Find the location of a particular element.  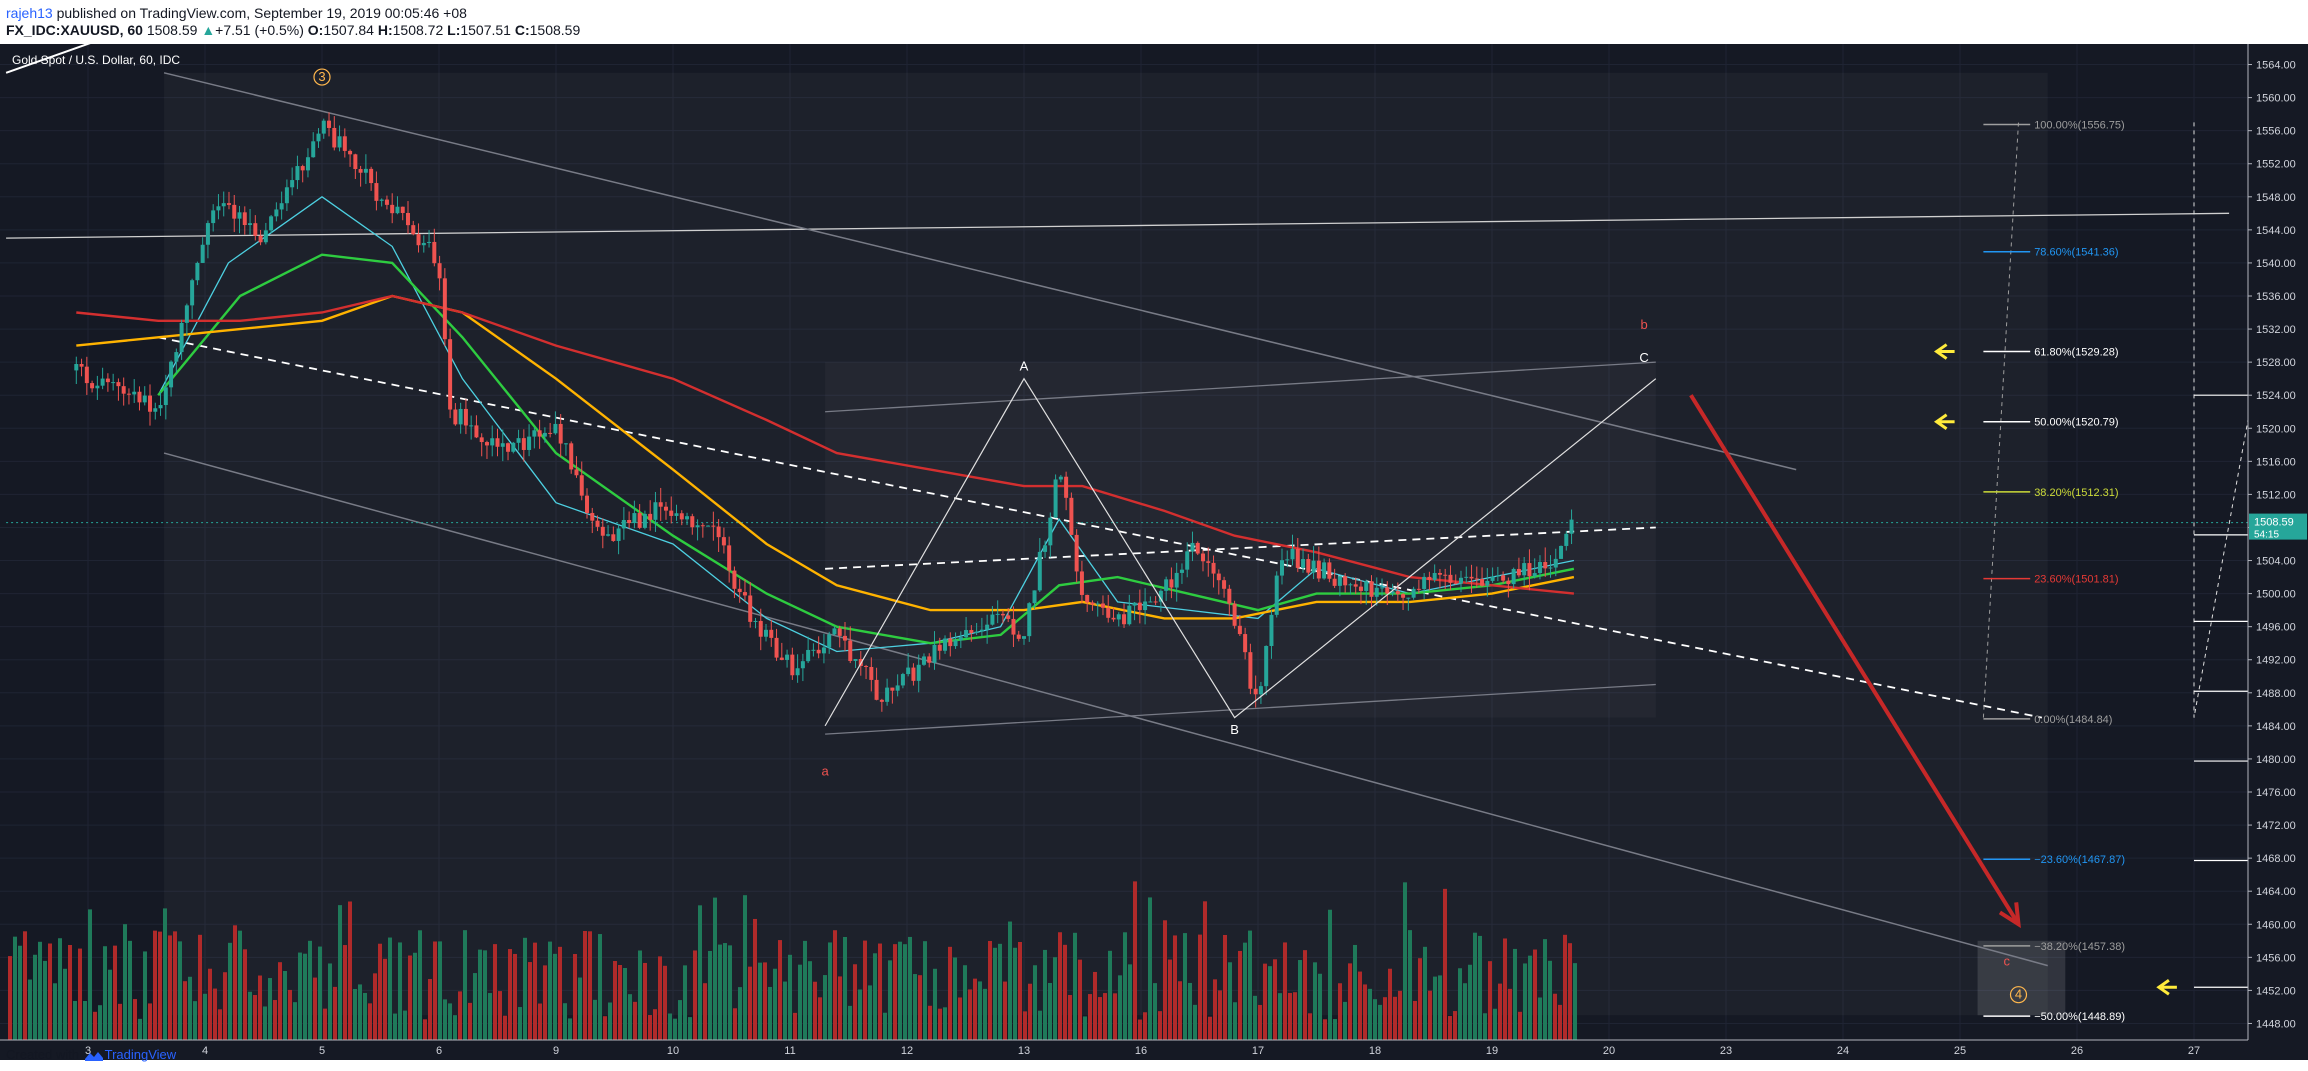

low-value: 1507.51 is located at coordinates (485, 30).